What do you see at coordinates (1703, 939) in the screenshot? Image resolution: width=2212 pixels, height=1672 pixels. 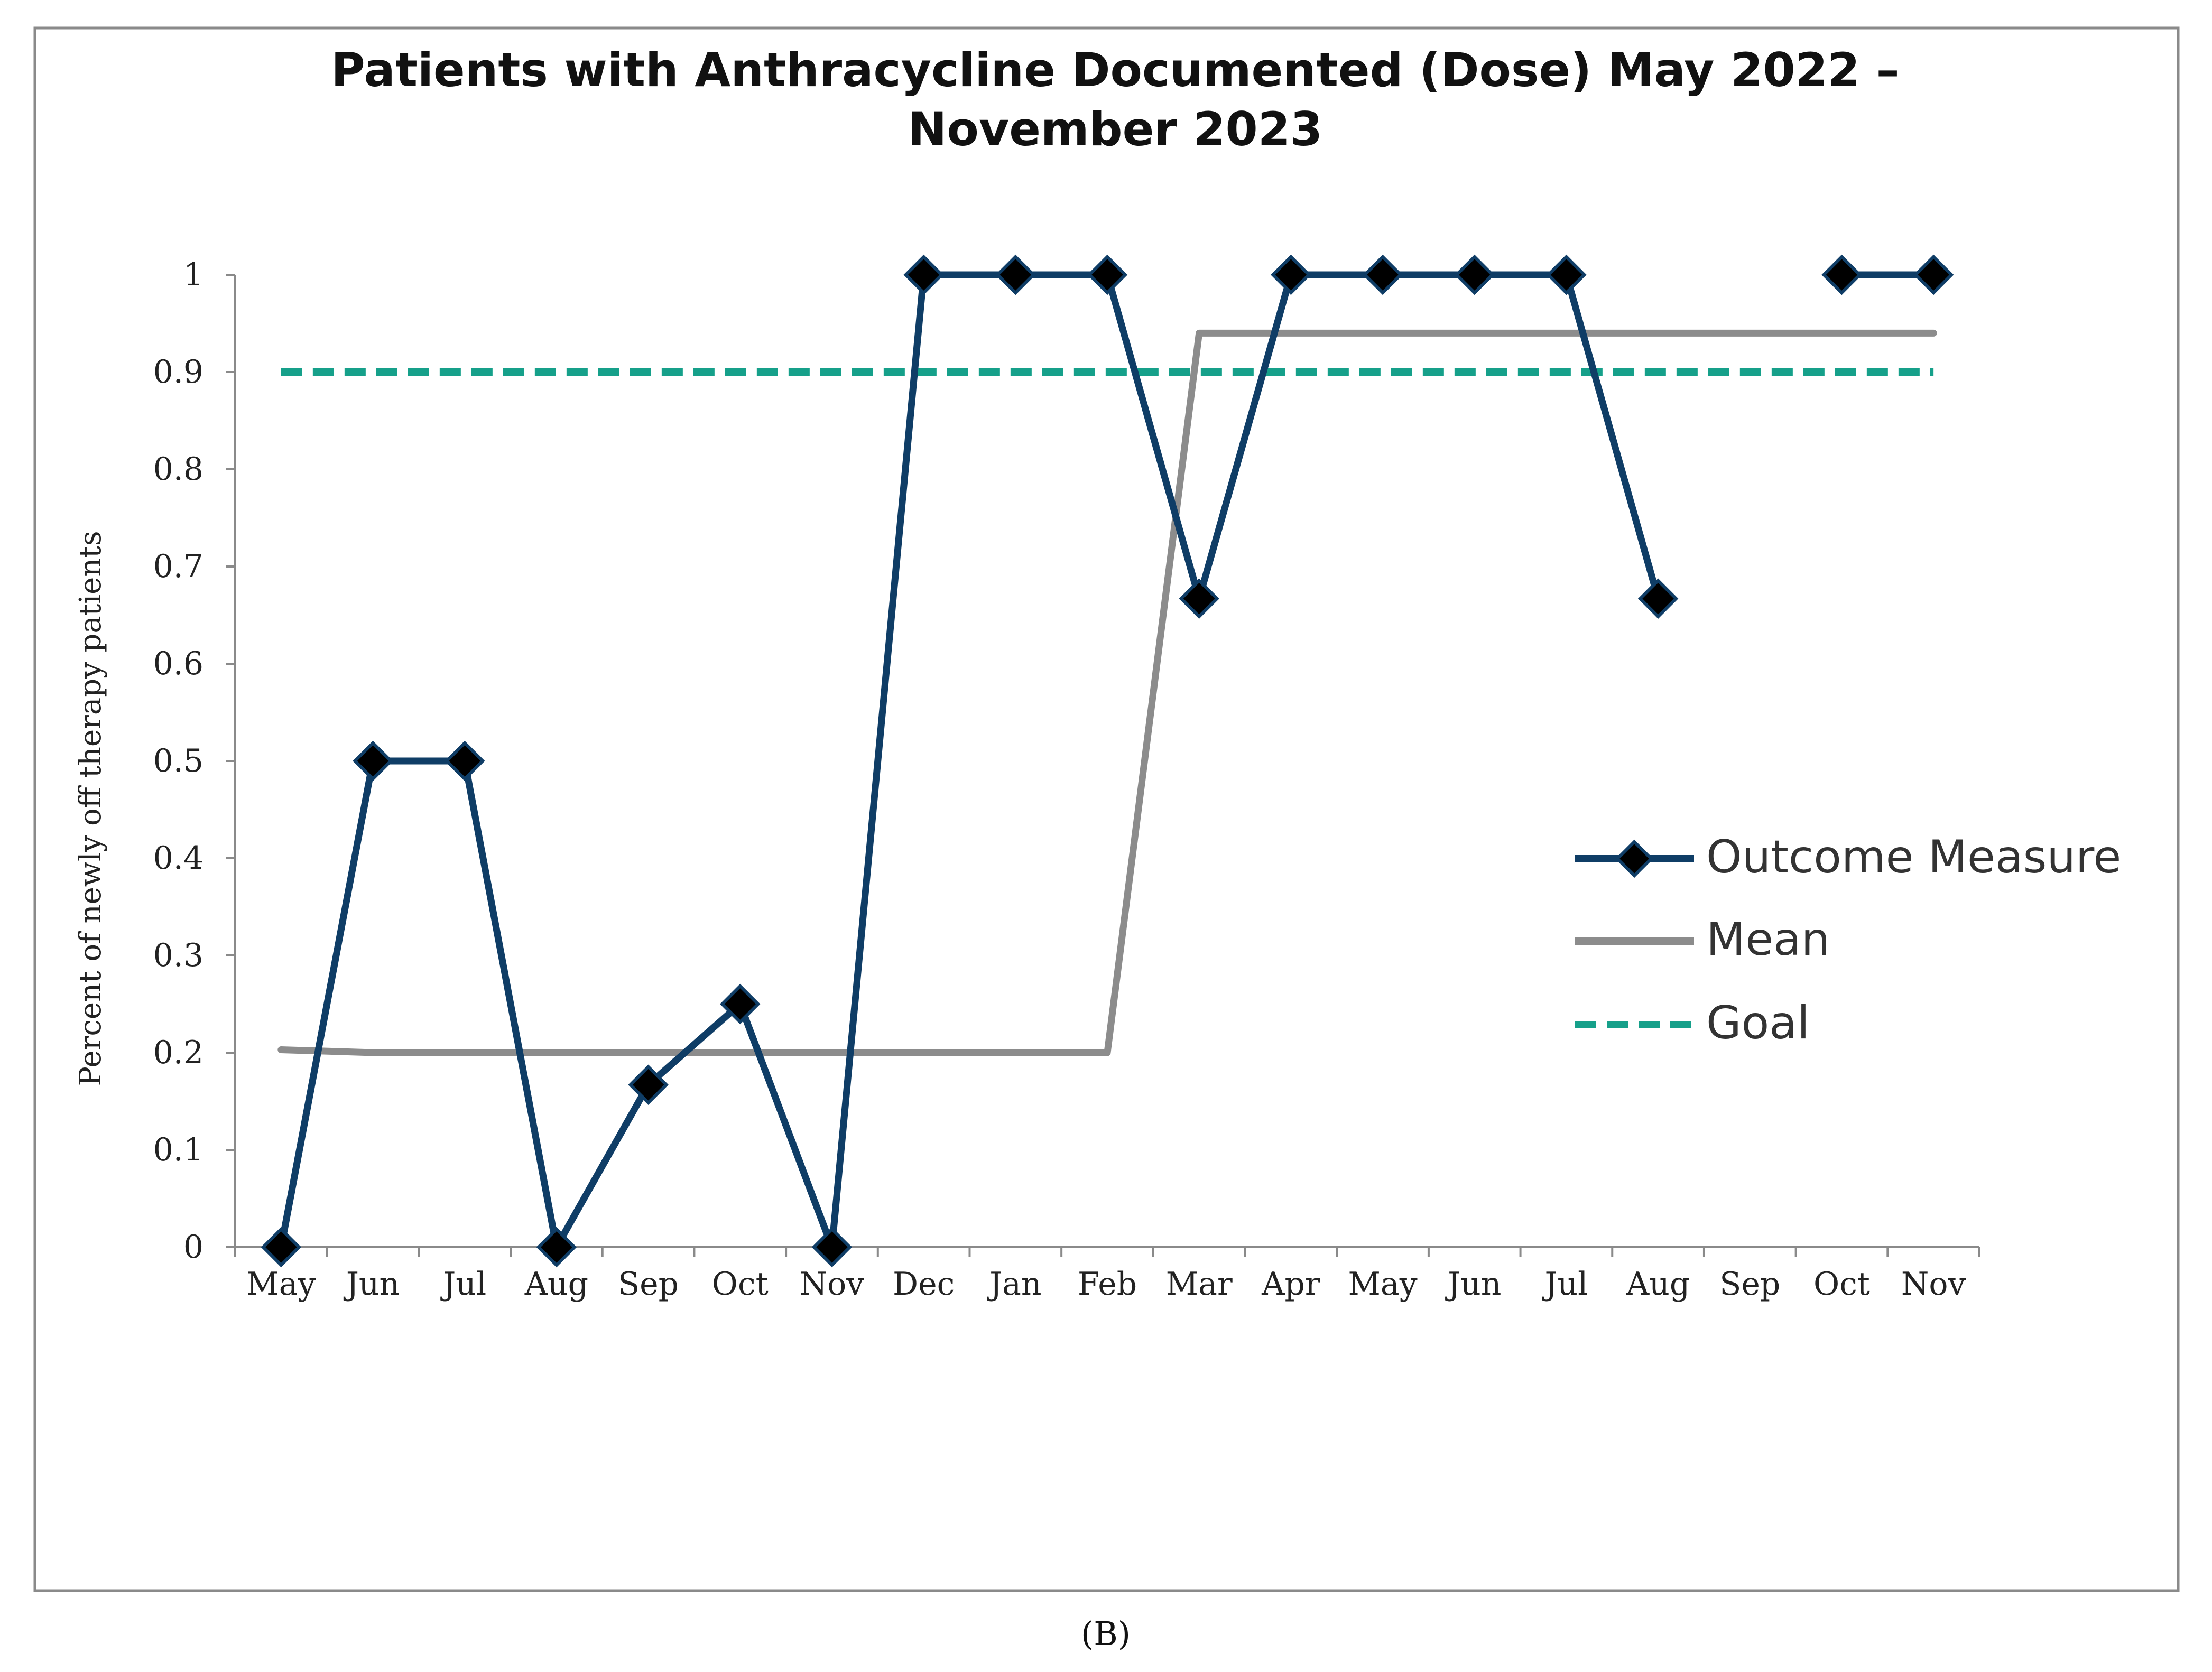 I see `legend-item-mean: Mean` at bounding box center [1703, 939].